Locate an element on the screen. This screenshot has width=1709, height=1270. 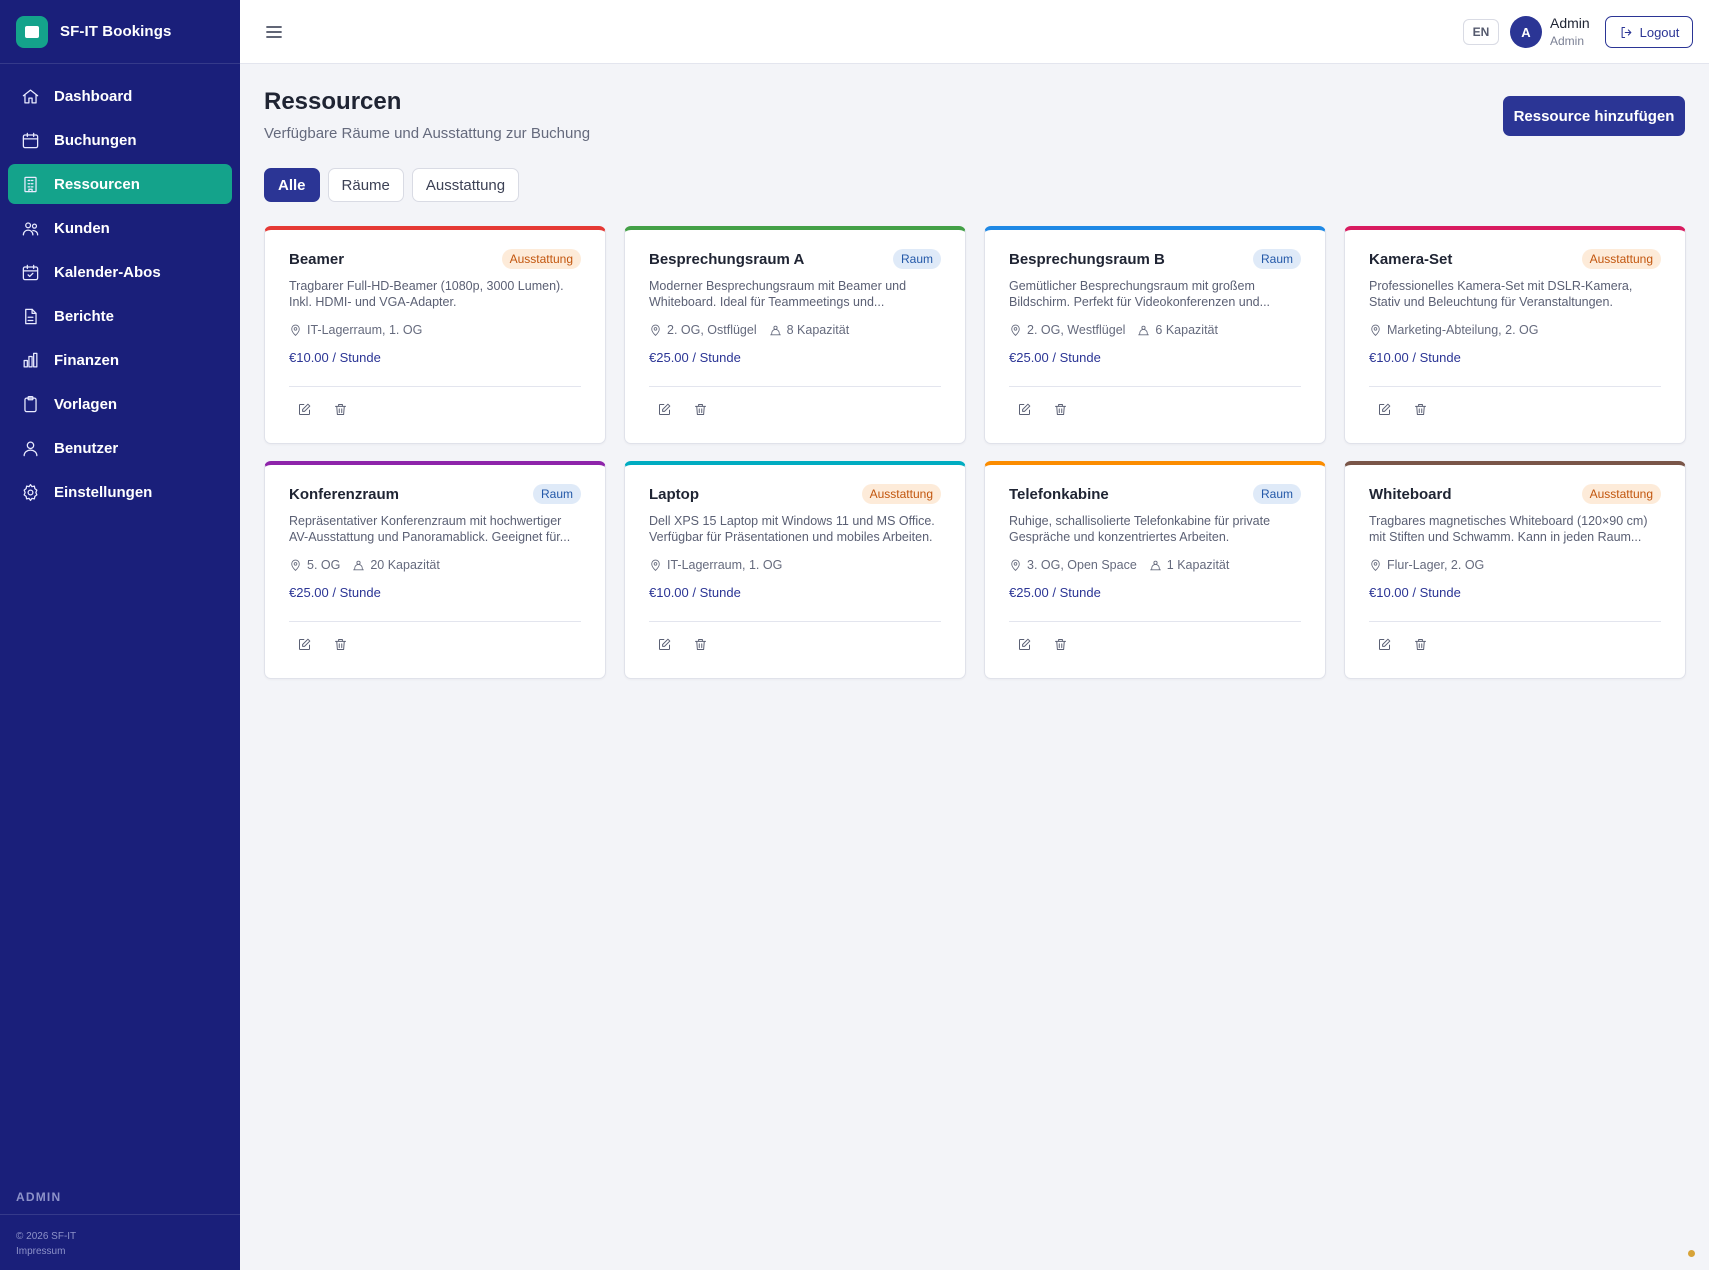
sidebar-item-label: Benutzer is located at coordinates (86, 448).